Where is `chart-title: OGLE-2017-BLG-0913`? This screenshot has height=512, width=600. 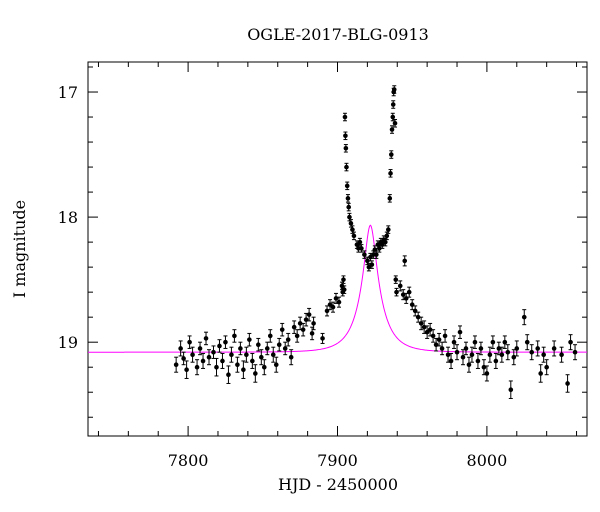 chart-title: OGLE-2017-BLG-0913 is located at coordinates (338, 34).